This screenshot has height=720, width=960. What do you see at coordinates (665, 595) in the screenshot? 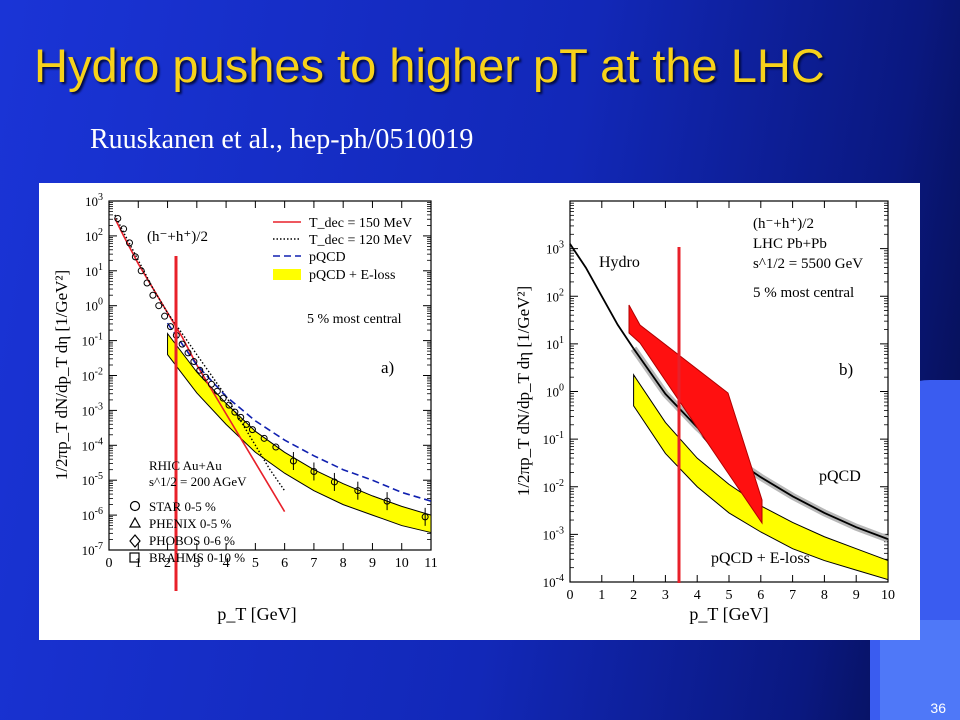
I see `x-tick-label: 3` at bounding box center [665, 595].